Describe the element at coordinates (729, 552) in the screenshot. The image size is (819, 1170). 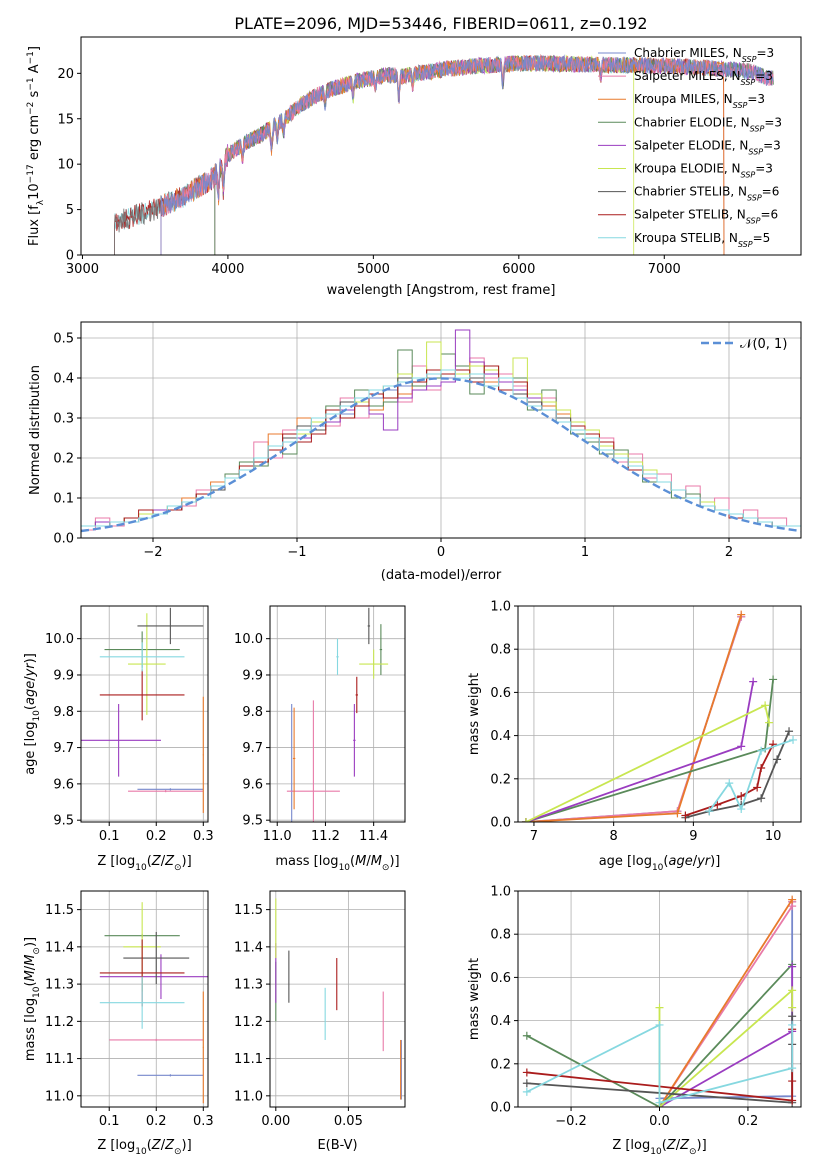
I see `x-tick-label: 2` at that location.